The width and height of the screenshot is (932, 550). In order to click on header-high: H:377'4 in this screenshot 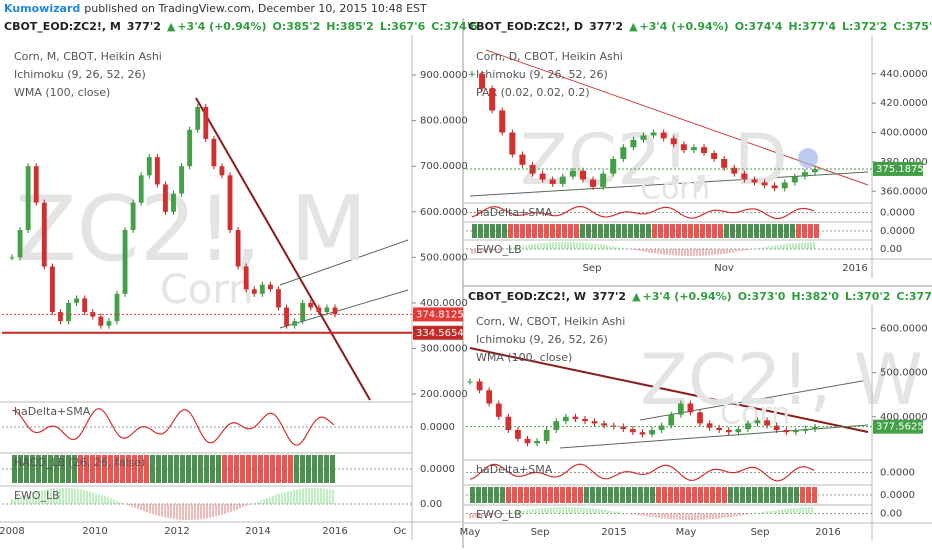, I will do `click(812, 26)`.